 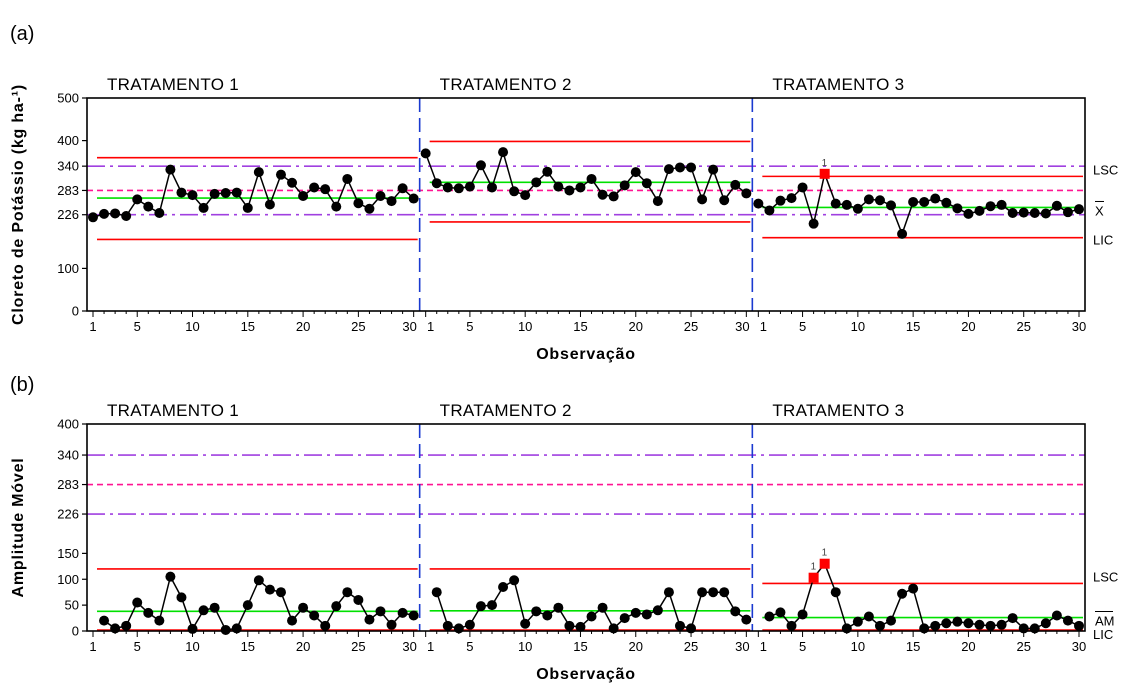 I want to click on treatment-label: TRATAMENTO 2, so click(x=506, y=410).